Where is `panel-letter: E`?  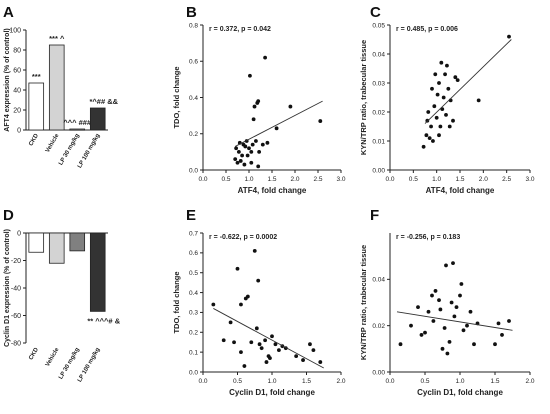
panel-letter: E is located at coordinates (191, 215).